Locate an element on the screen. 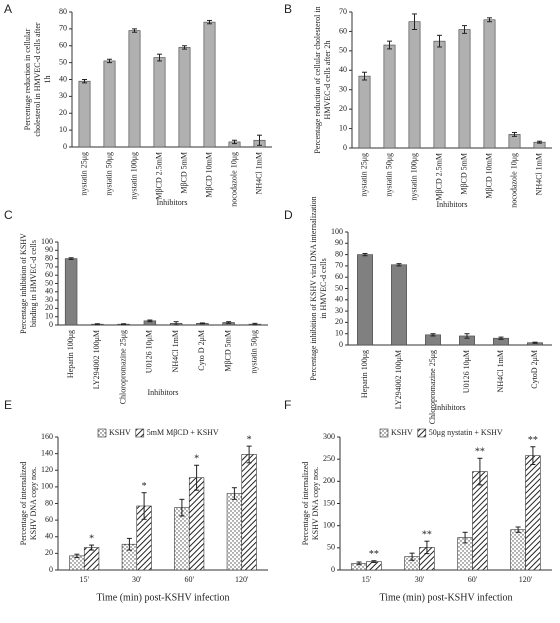  x-tick-label: Cyto D 2μM is located at coordinates (201, 350).